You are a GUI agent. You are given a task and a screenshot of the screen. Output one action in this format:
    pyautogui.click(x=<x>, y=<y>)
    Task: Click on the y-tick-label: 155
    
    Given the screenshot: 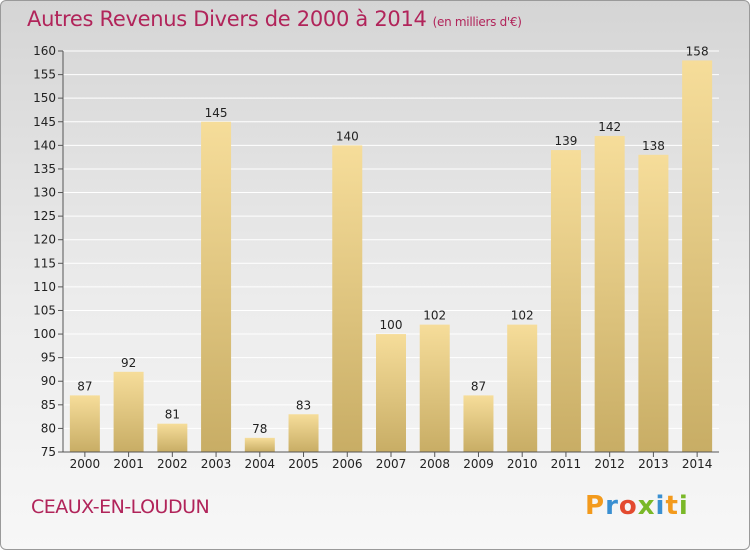 What is the action you would take?
    pyautogui.click(x=44, y=75)
    